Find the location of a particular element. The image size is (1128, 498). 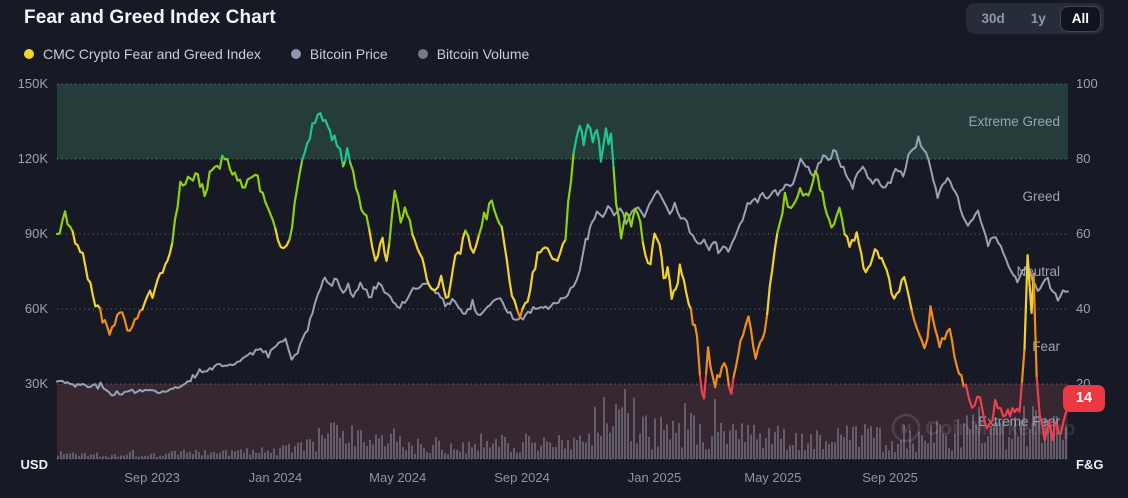

x-tick-3: Sep 2024 is located at coordinates (522, 477).